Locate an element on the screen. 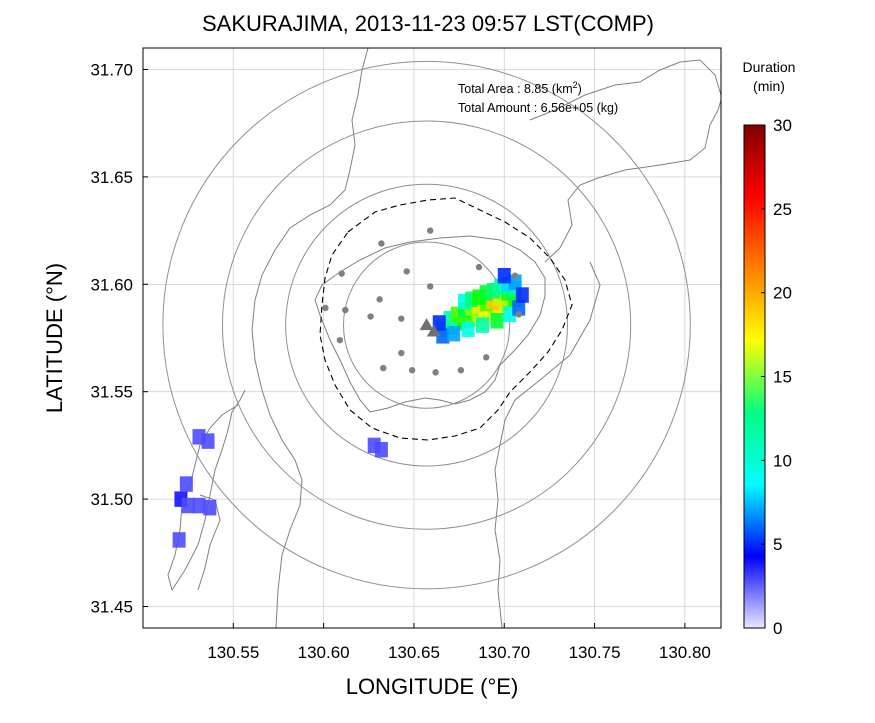 This screenshot has height=723, width=875. x-axis-label: LONGITUDE (°E) is located at coordinates (432, 686).